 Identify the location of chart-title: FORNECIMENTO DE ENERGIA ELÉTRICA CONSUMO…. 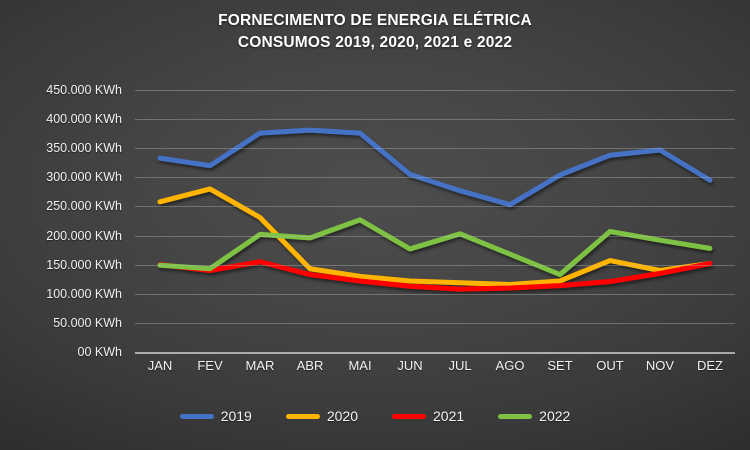
(375, 32).